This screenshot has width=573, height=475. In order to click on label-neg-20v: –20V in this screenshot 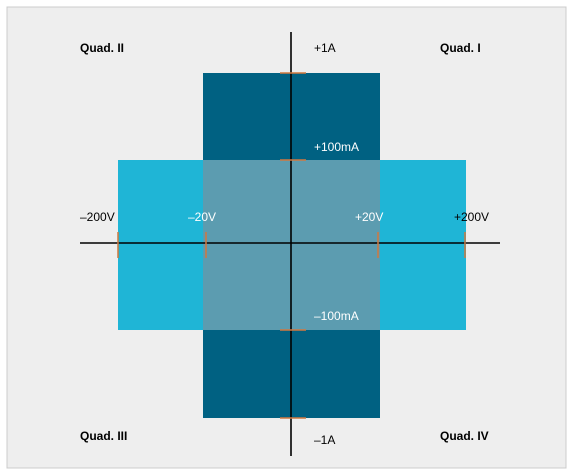, I will do `click(202, 217)`.